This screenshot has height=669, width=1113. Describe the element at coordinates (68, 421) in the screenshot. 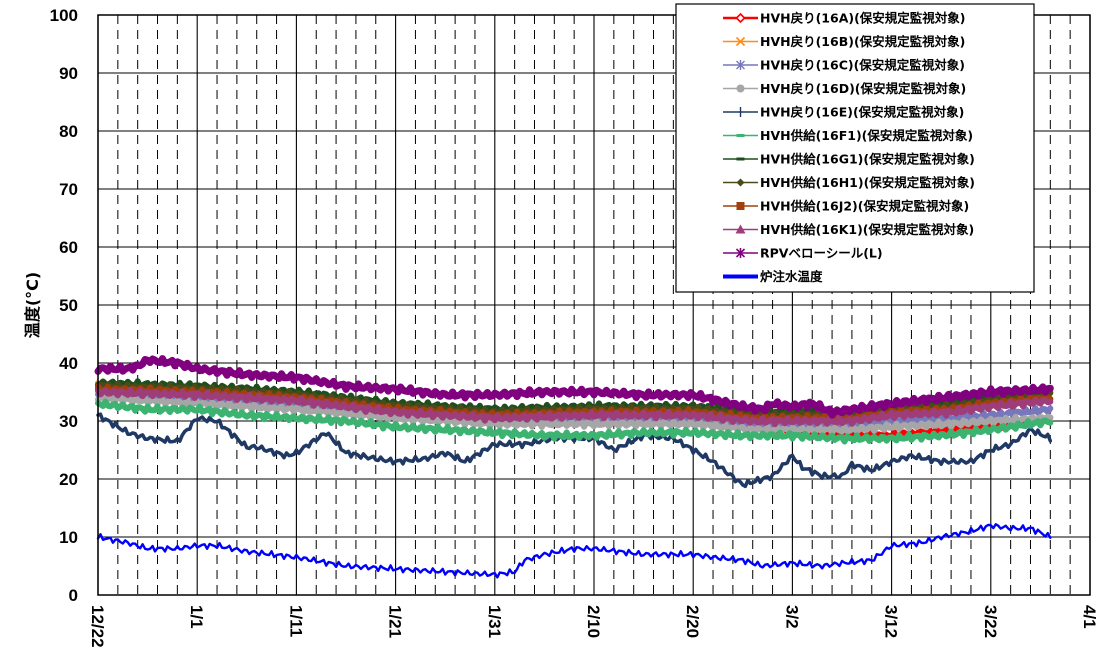

I see `y-tick-label: 30` at that location.